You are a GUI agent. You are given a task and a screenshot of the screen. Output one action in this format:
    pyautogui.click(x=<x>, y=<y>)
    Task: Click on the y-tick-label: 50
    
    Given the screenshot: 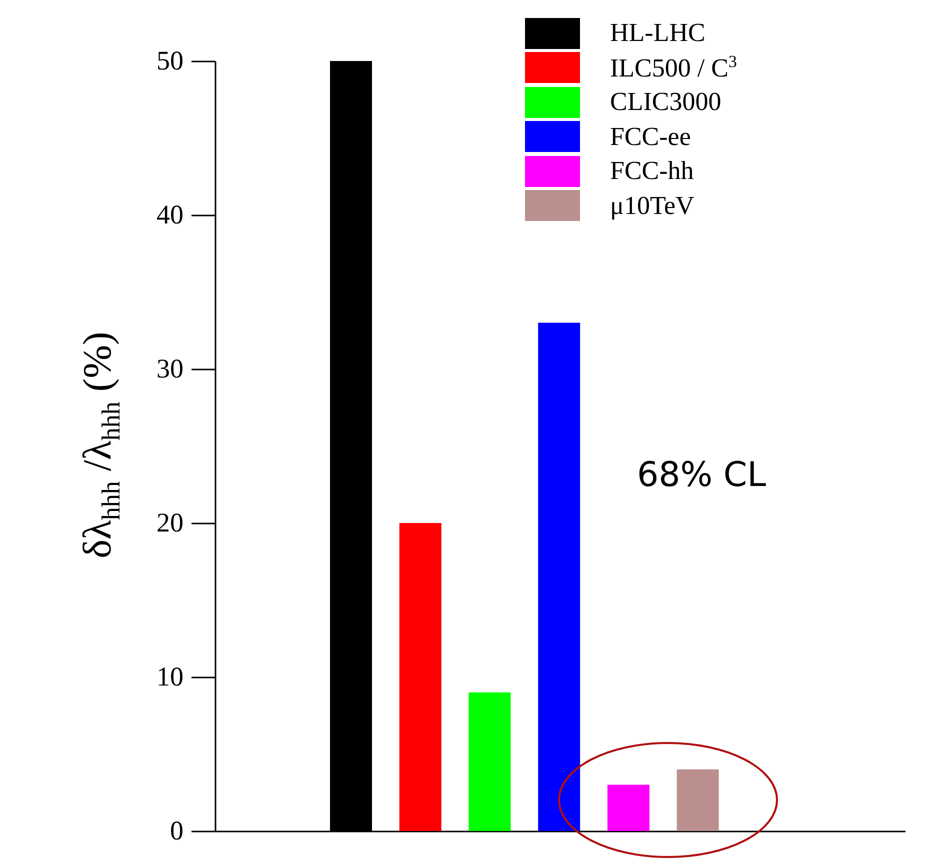 What is the action you would take?
    pyautogui.click(x=170, y=61)
    